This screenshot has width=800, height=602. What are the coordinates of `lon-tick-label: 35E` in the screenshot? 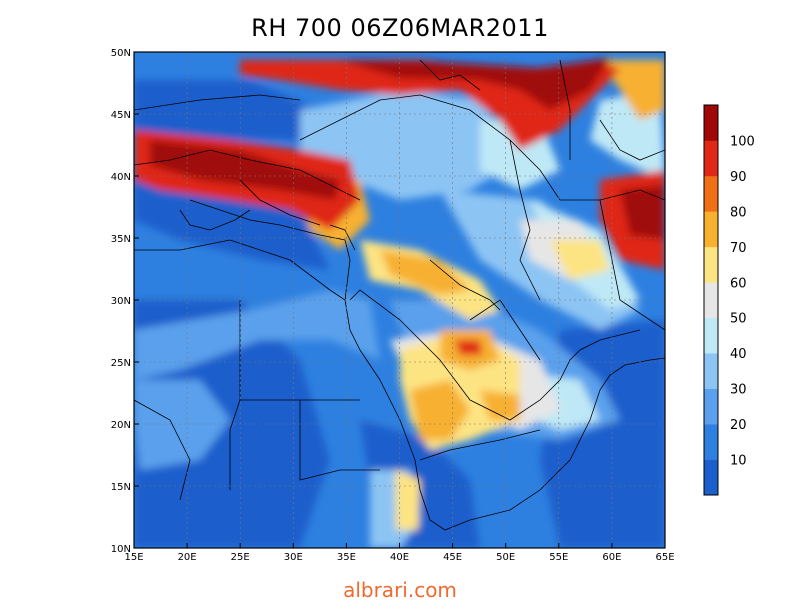 It's located at (346, 557).